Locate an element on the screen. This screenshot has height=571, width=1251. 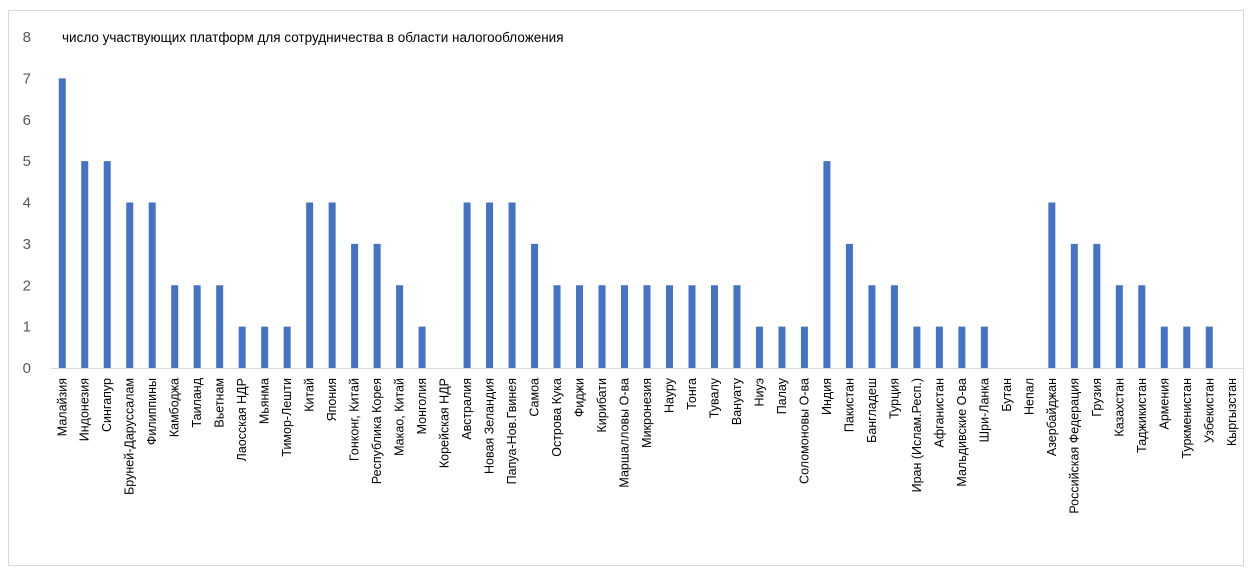
y-axis-ticks: 0 1 2 3 4 5 6 7 8 is located at coordinates (27, 203).